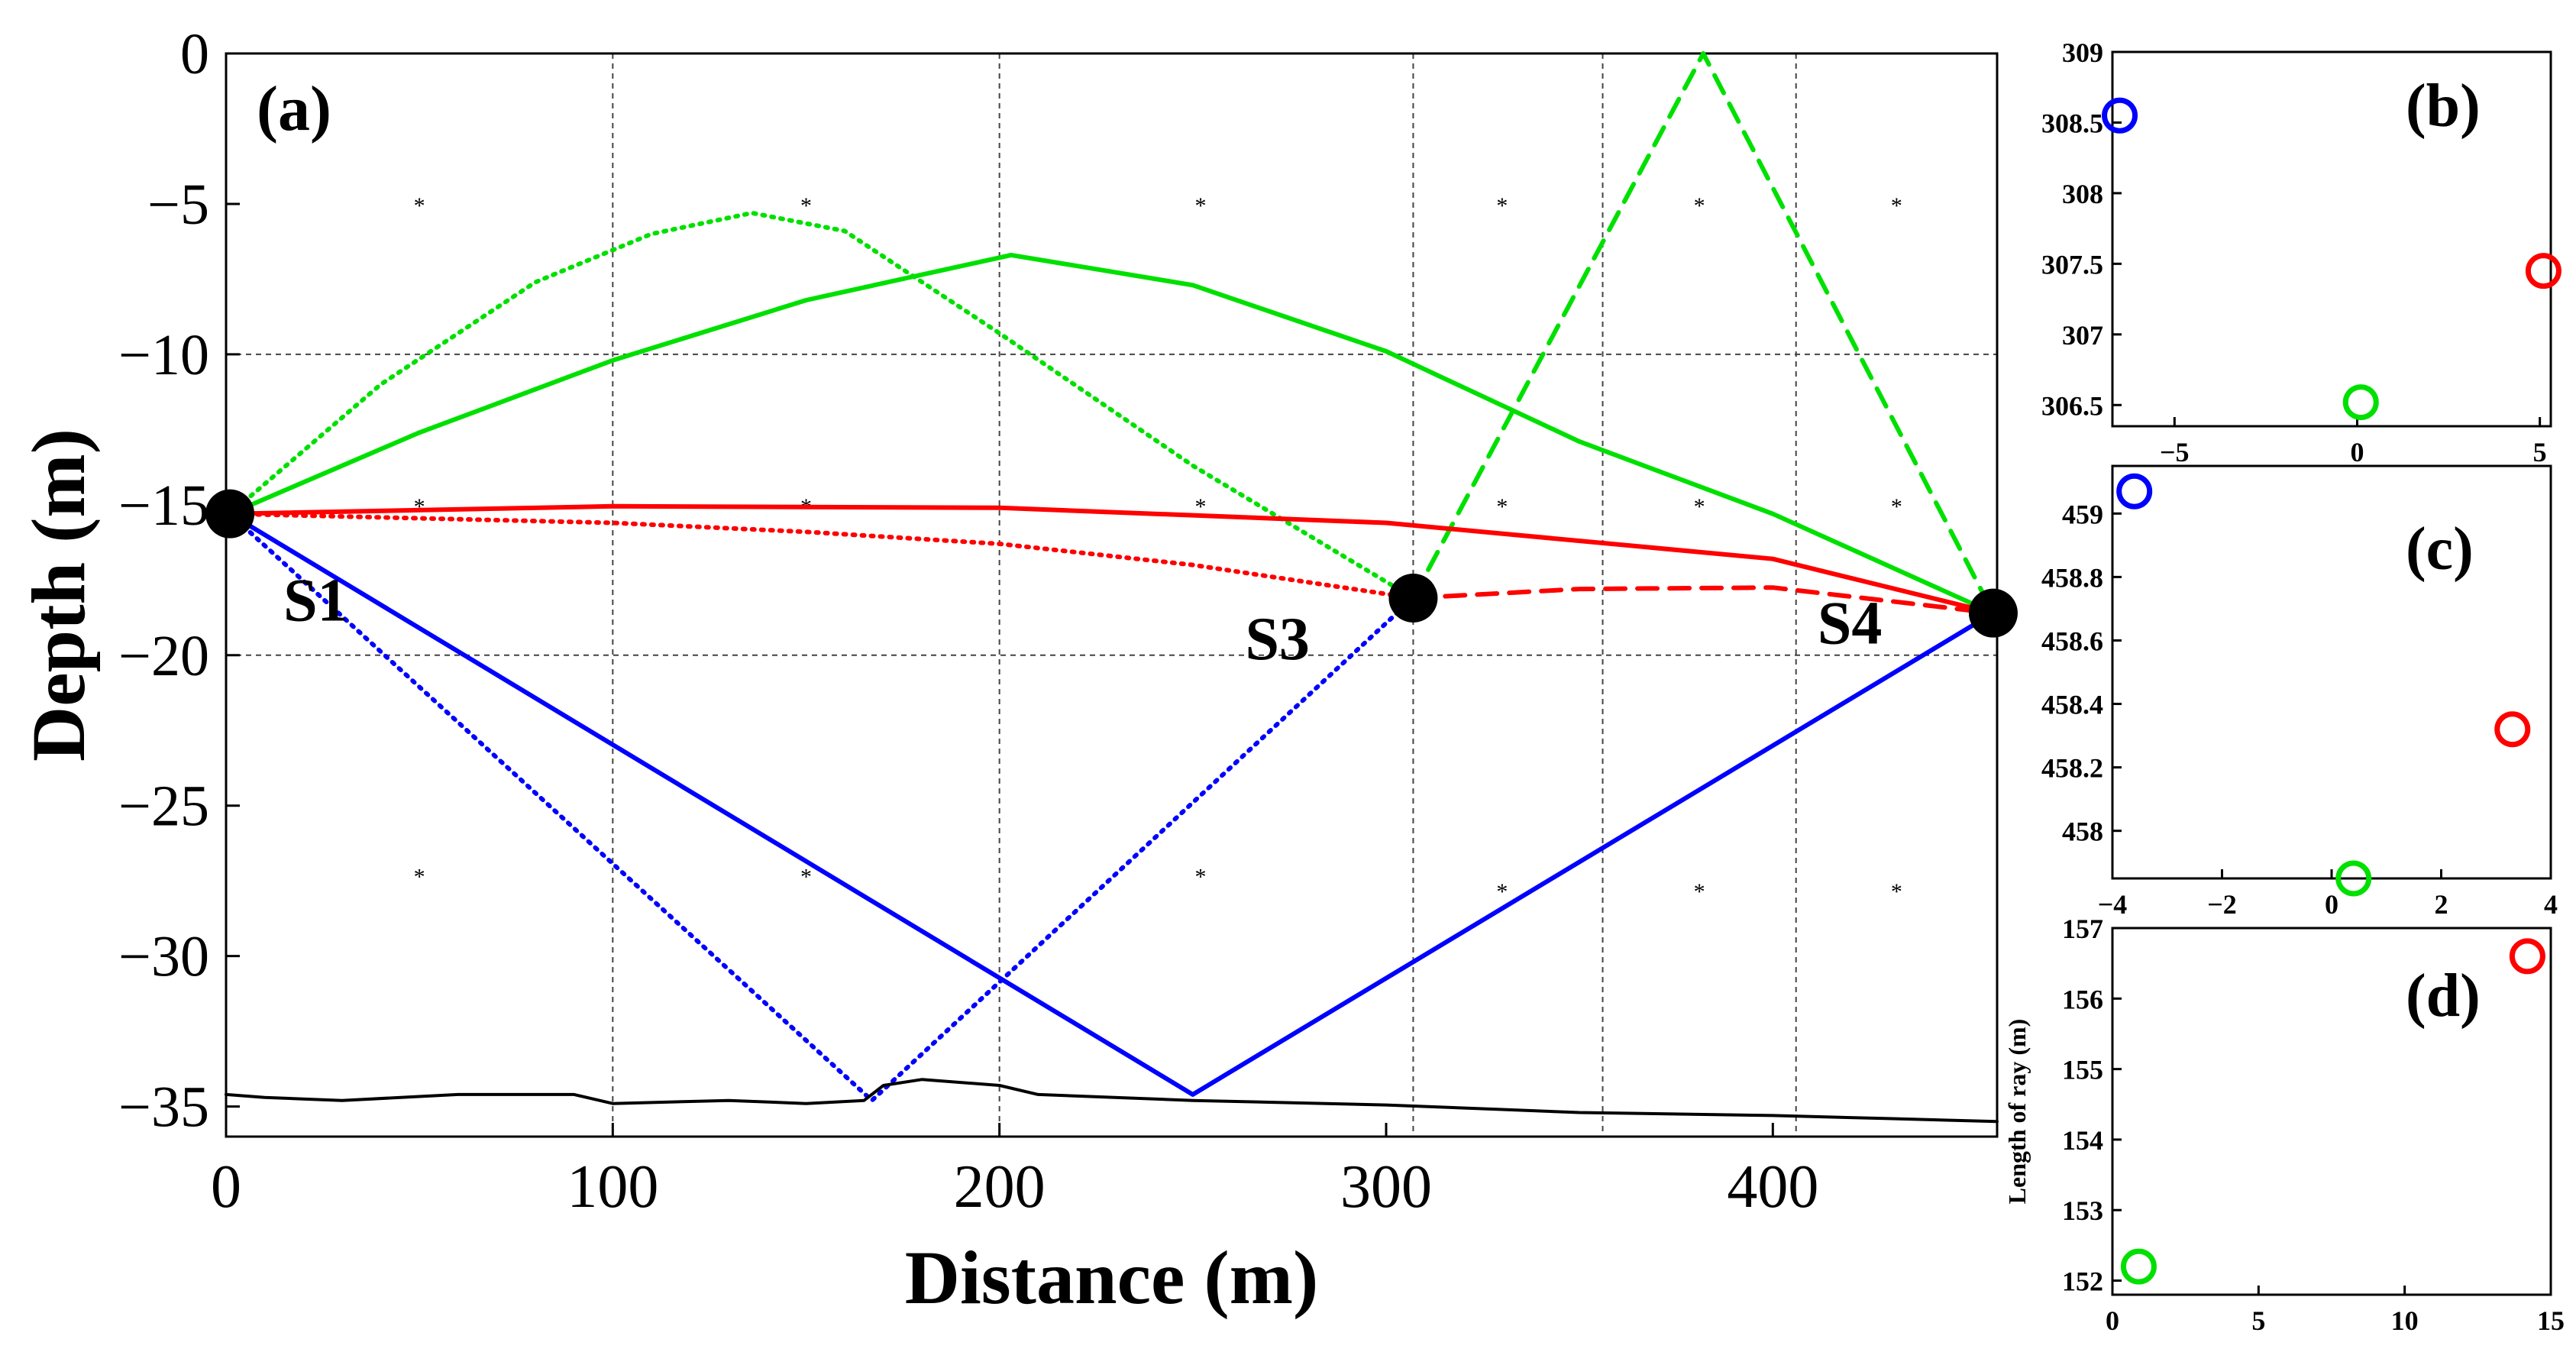  What do you see at coordinates (2405, 1320) in the screenshot?
I see `x-tick-label: 10` at bounding box center [2405, 1320].